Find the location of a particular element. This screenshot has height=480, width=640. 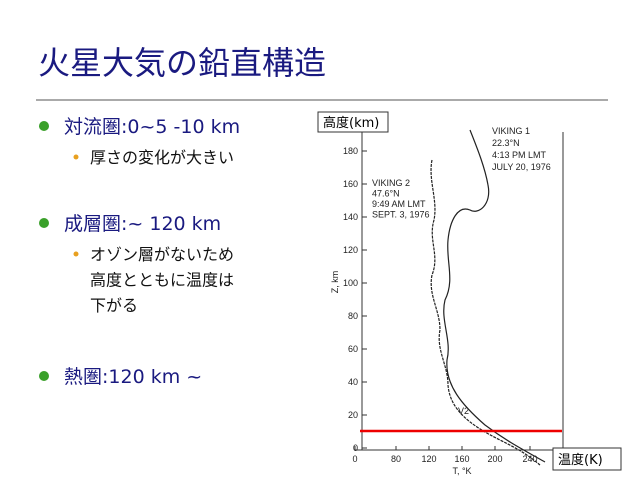

y-tick-label: 80 is located at coordinates (353, 316).